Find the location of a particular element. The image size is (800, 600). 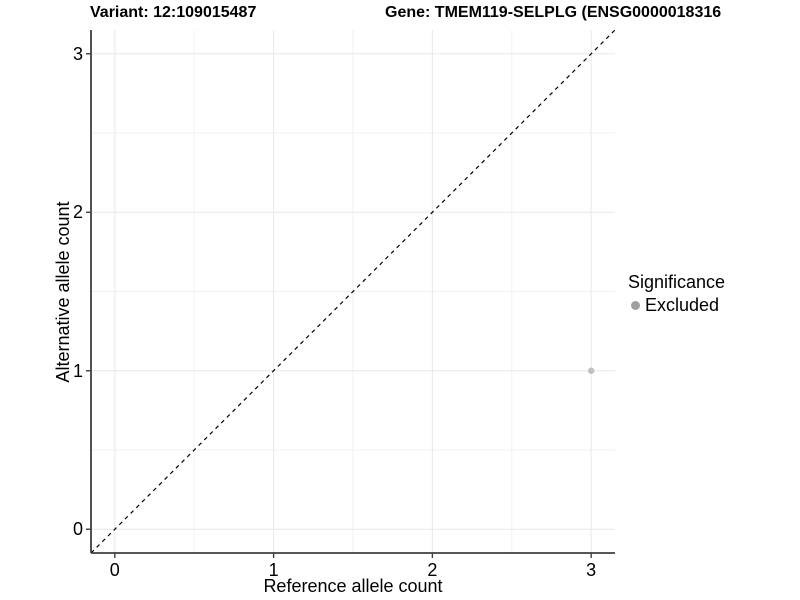

legend-entry-excluded: Excluded is located at coordinates (676, 305).